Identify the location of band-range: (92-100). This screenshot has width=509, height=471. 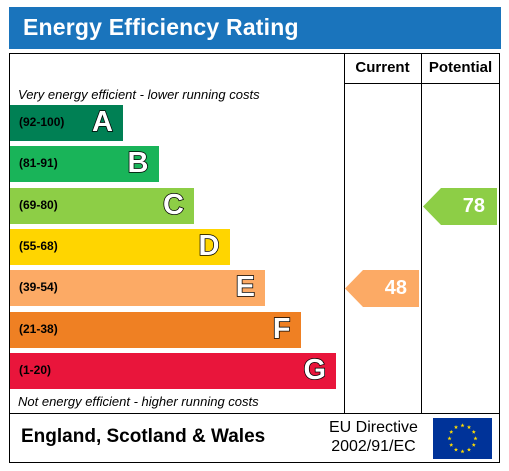
(42, 122).